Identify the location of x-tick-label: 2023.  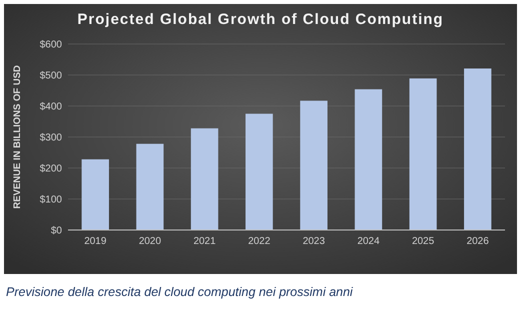
(314, 241).